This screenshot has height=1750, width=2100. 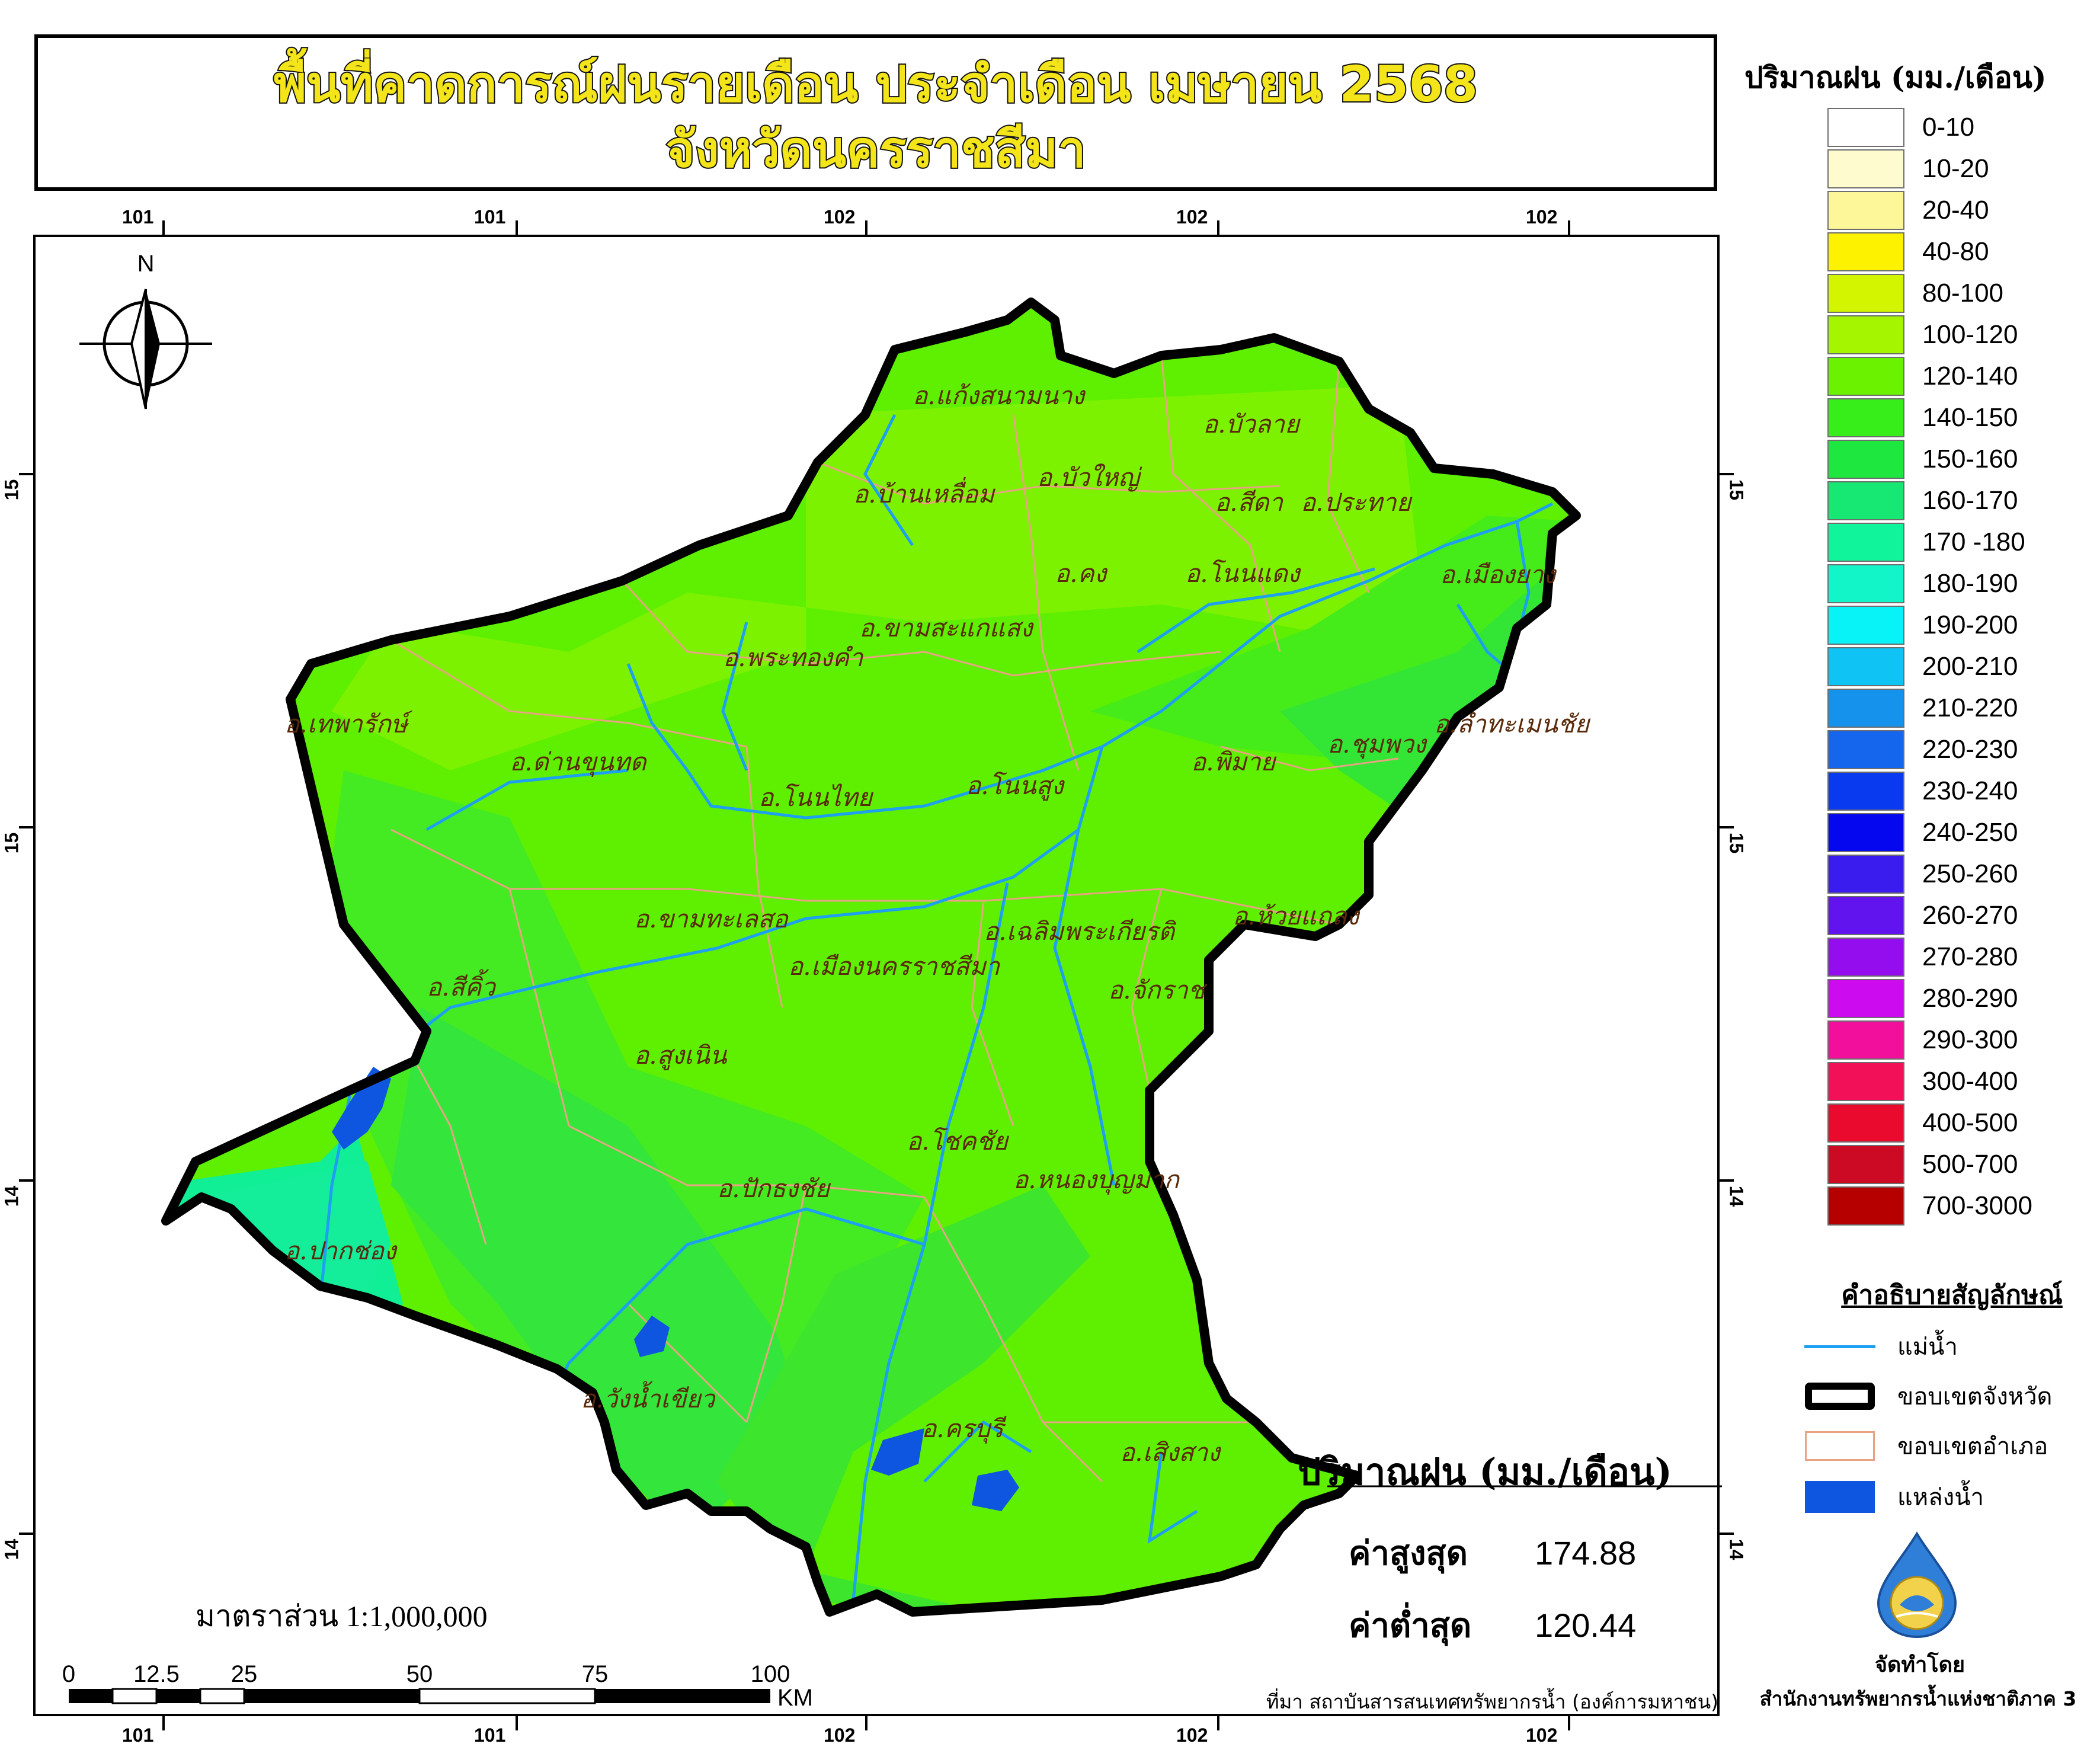 What do you see at coordinates (1973, 541) in the screenshot?
I see `legend-label: 170 -180` at bounding box center [1973, 541].